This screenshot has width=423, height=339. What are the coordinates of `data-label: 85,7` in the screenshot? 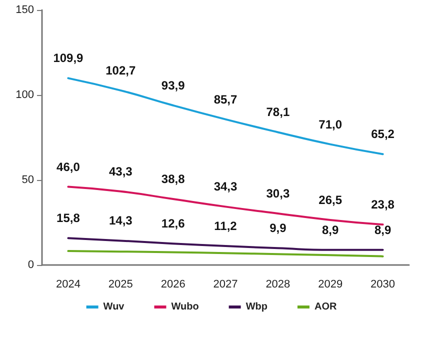 It's located at (226, 99).